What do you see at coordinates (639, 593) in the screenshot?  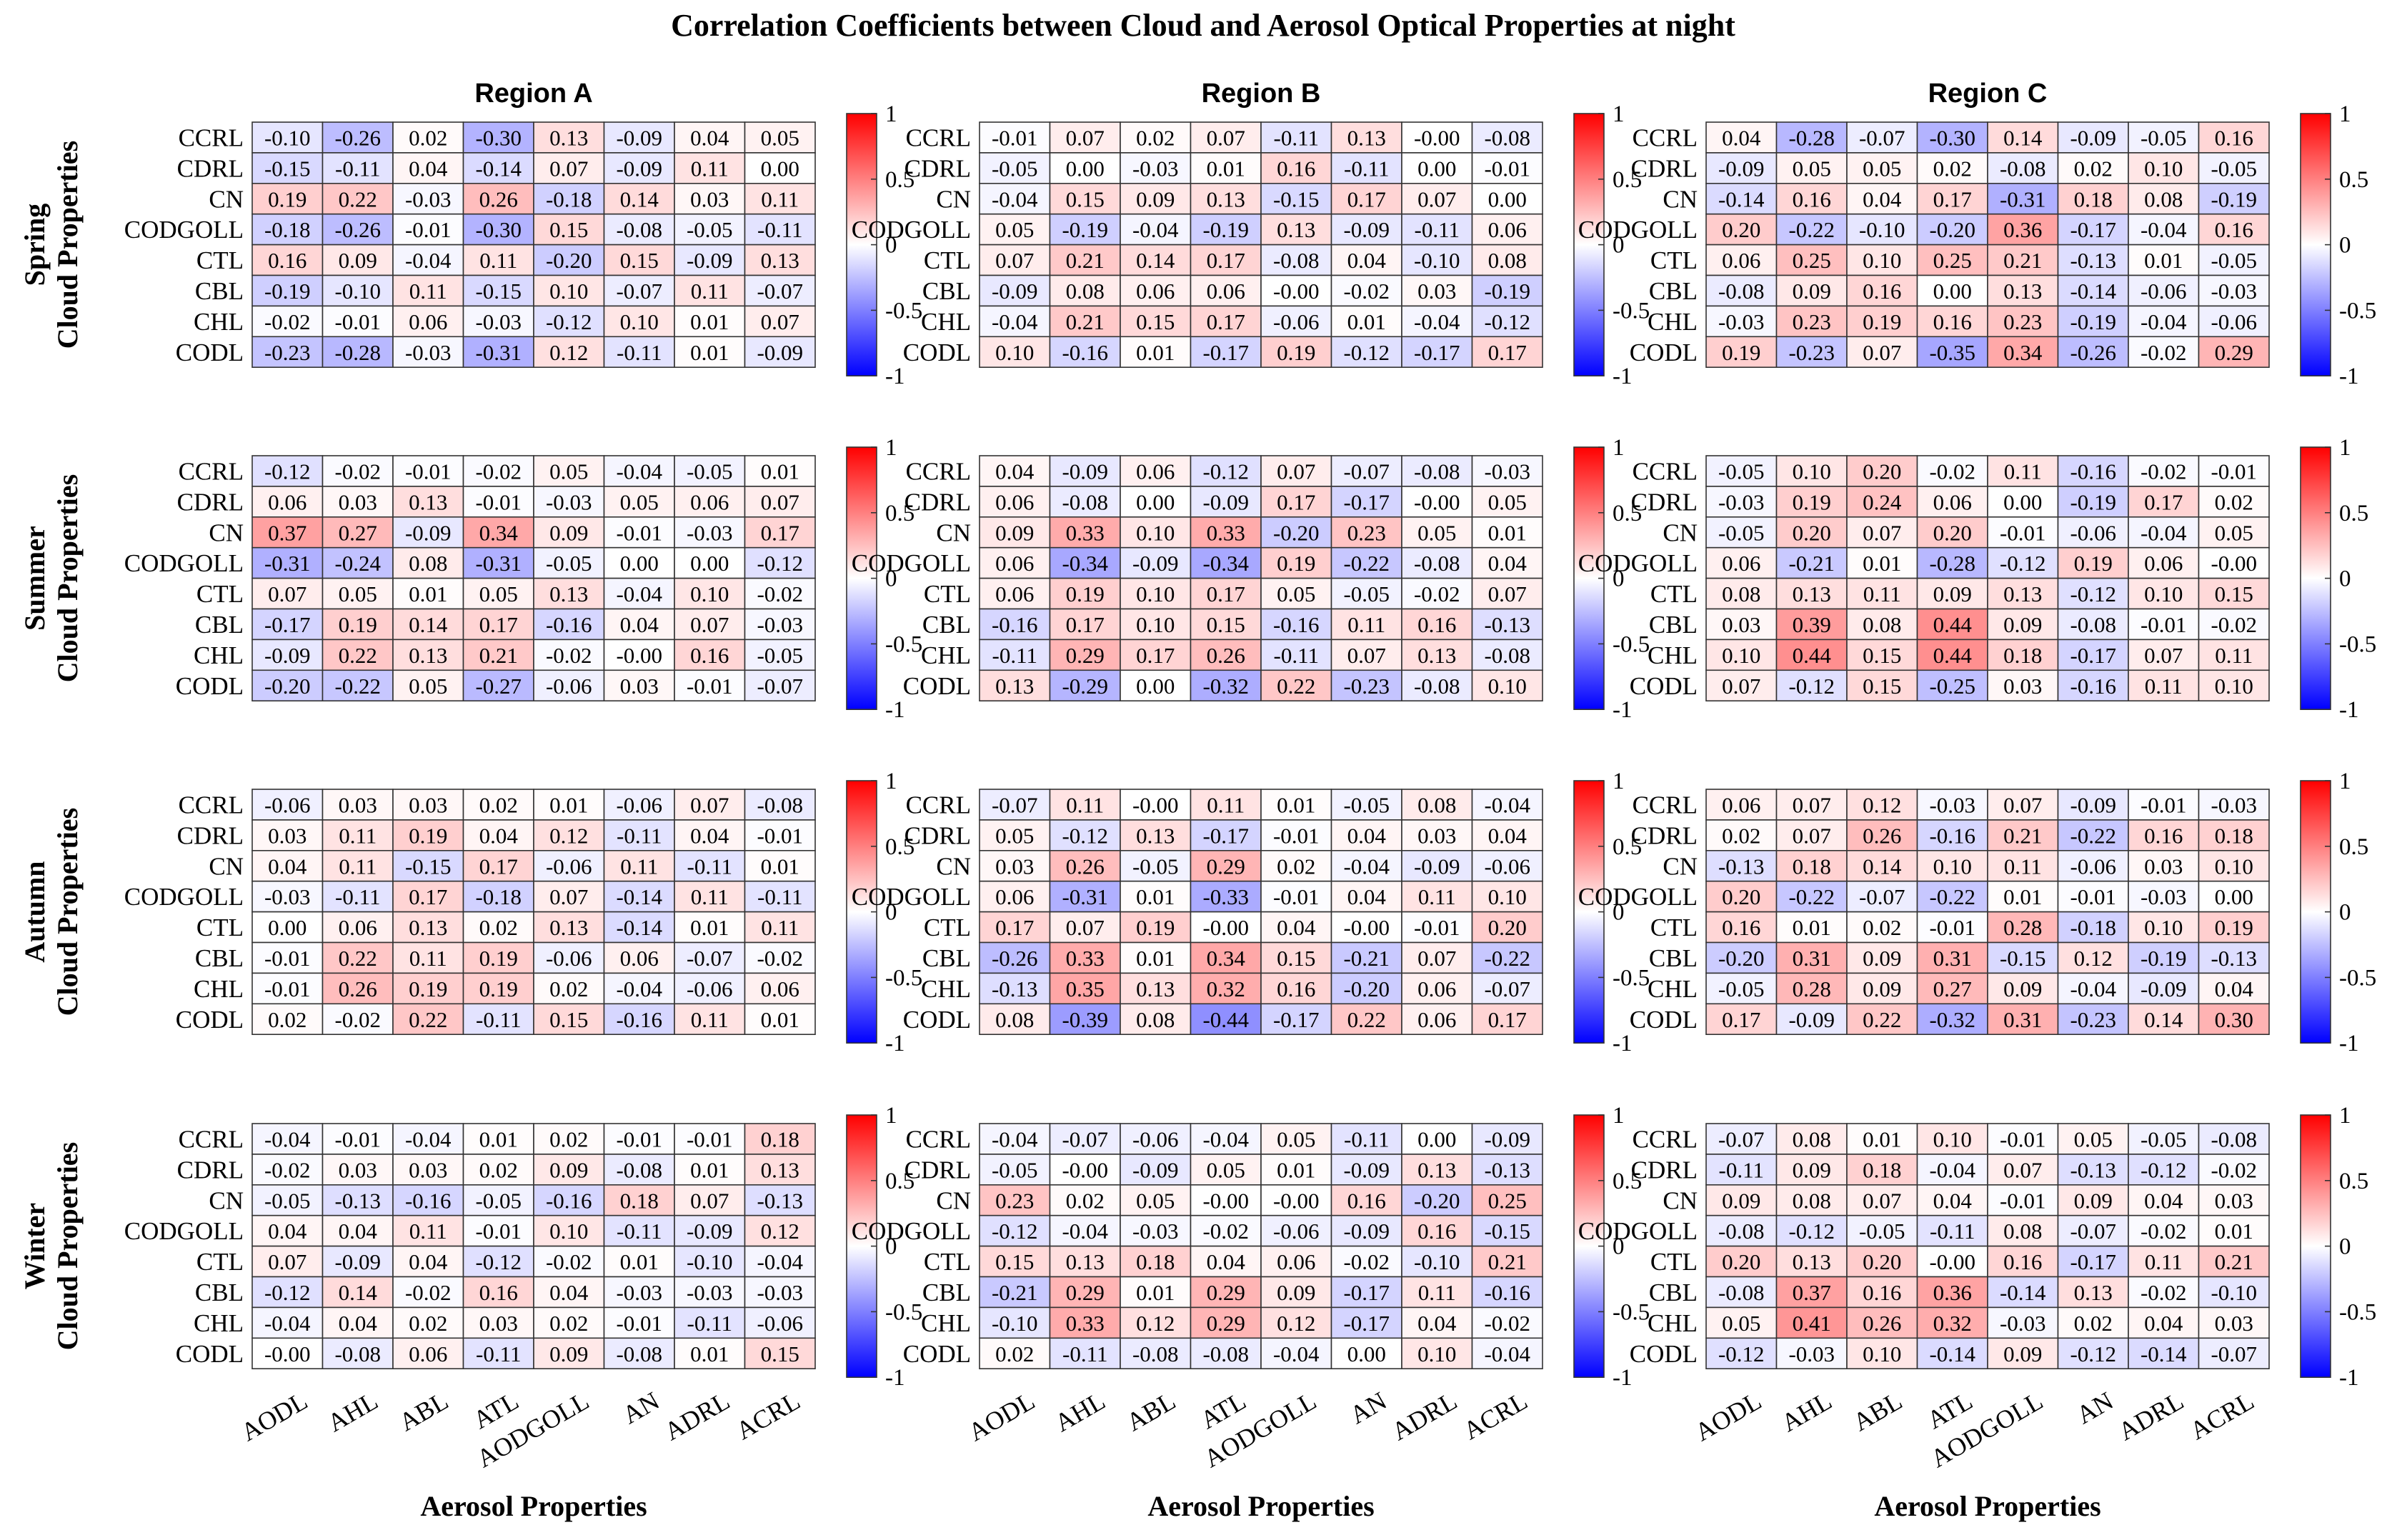 I see `cell-value-label: -0.04` at bounding box center [639, 593].